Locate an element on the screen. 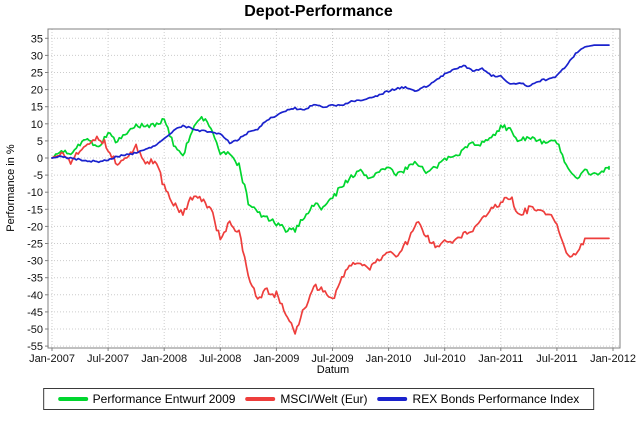 This screenshot has width=637, height=423. y-tick-label: 10 is located at coordinates (37, 125).